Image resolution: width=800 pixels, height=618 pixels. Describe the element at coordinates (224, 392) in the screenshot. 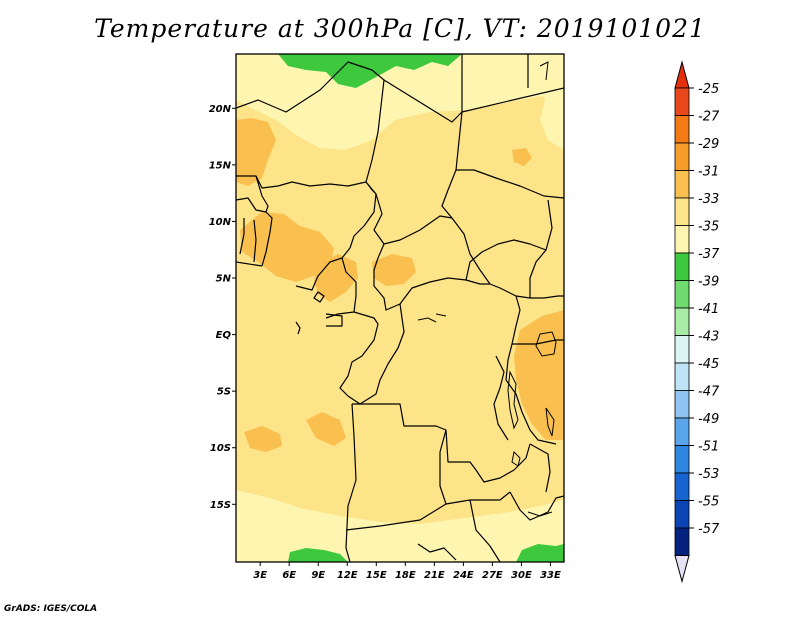

I see `lat-label: 5S` at that location.